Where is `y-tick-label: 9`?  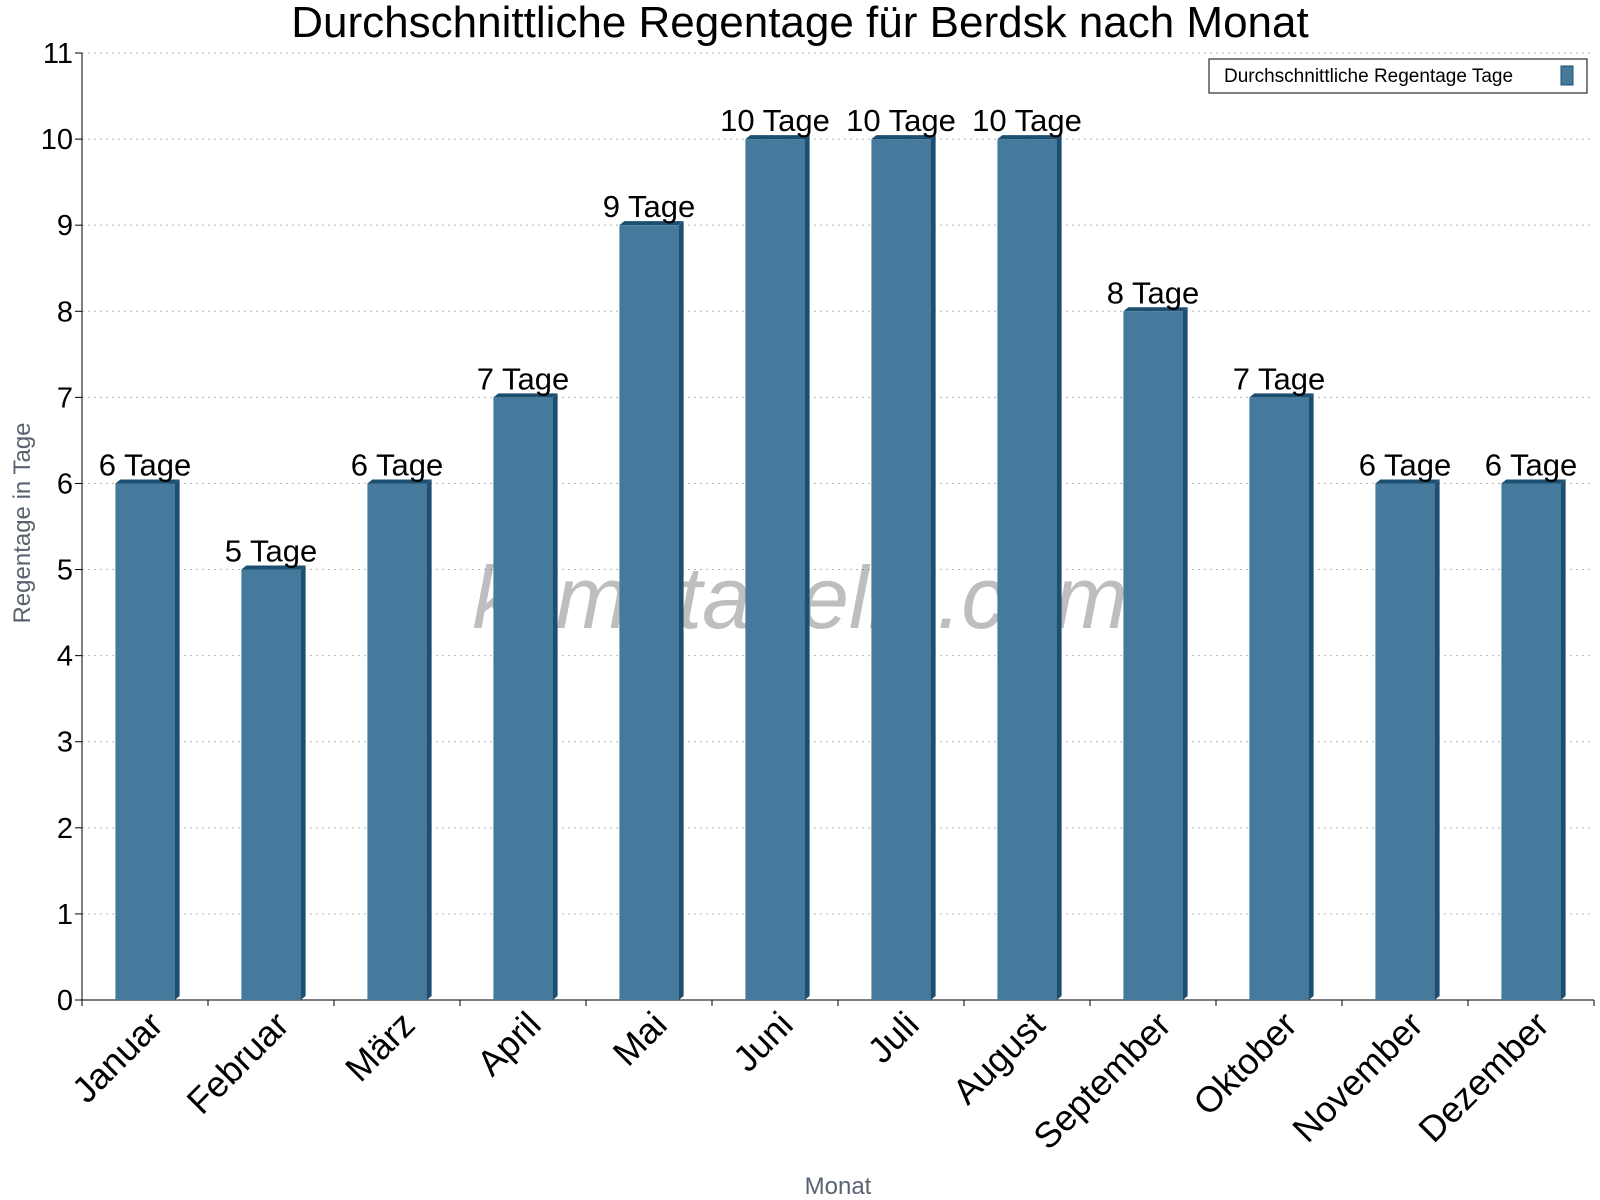
y-tick-label: 9 is located at coordinates (65, 226).